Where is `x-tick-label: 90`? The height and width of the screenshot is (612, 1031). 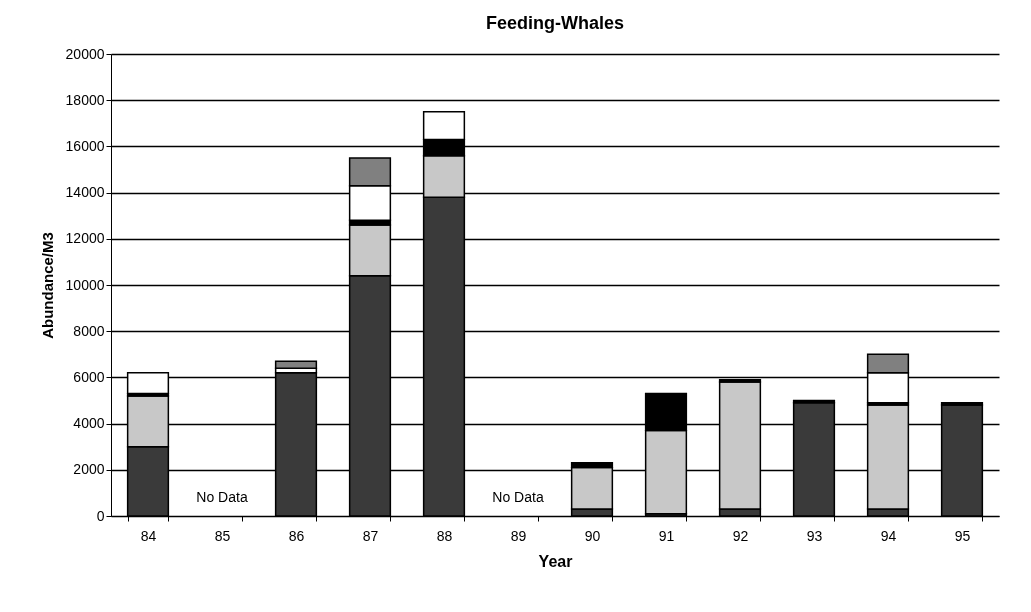
x-tick-label: 90 is located at coordinates (592, 535).